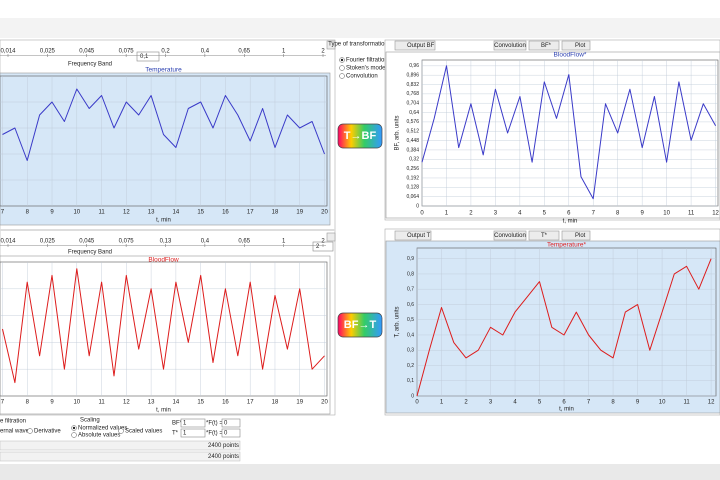 The image size is (720, 480). What do you see at coordinates (90, 421) in the screenshot?
I see `control-label: Scaling` at bounding box center [90, 421].